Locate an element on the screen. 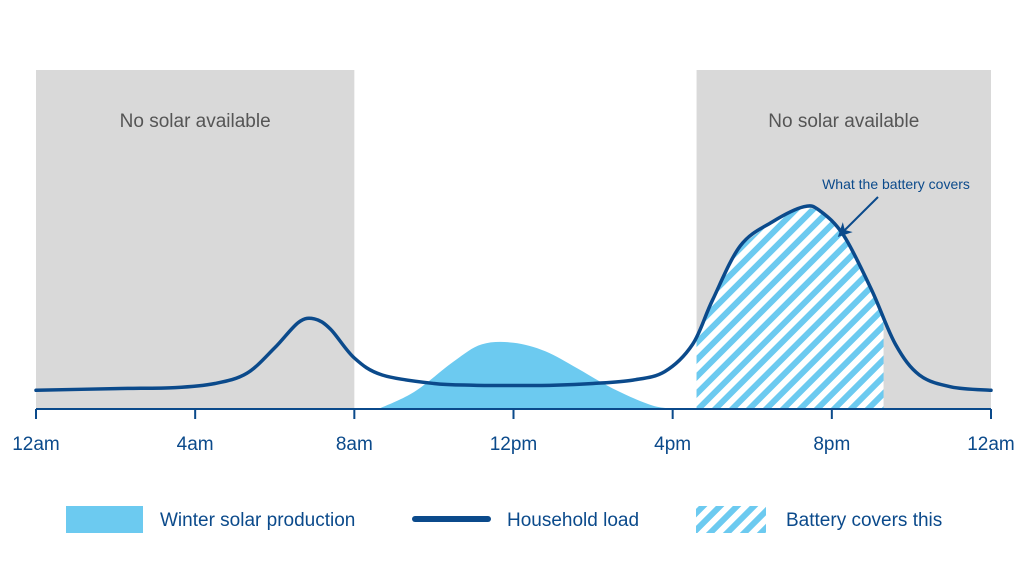 The height and width of the screenshot is (581, 1024). battery-annotation-arrow is located at coordinates (858, 216).